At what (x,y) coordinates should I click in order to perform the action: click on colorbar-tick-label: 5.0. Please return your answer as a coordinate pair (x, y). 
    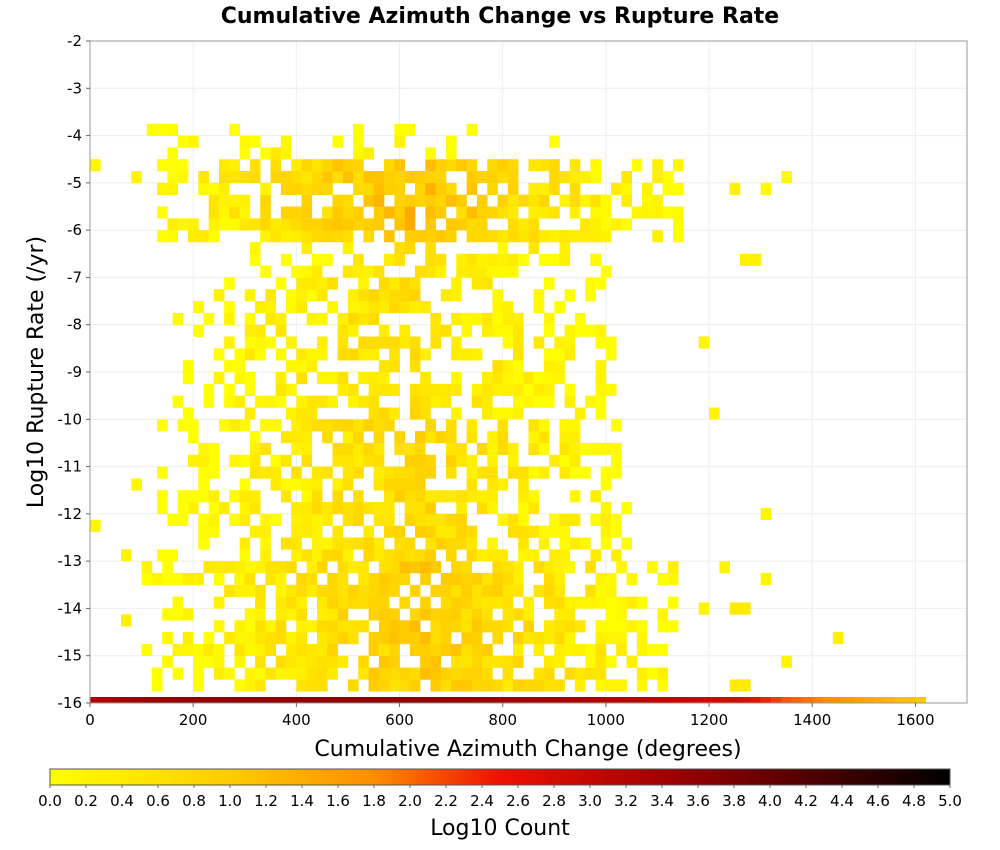
    Looking at the image, I should click on (950, 801).